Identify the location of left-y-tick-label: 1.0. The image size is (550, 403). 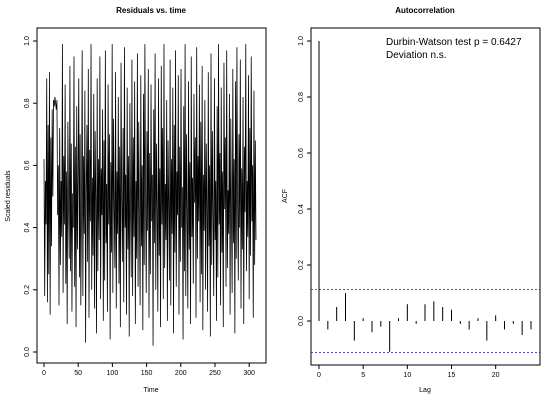
(27, 41).